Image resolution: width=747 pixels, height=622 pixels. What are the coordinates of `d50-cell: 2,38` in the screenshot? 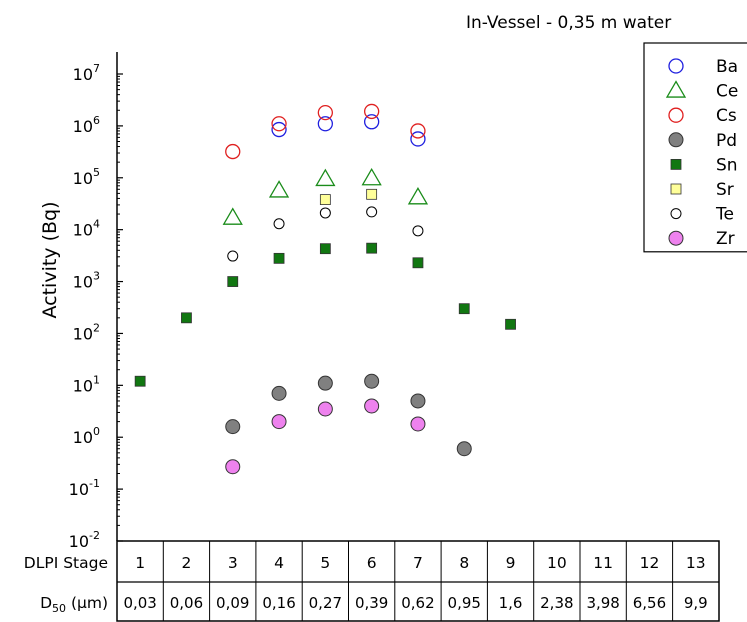 It's located at (556, 603).